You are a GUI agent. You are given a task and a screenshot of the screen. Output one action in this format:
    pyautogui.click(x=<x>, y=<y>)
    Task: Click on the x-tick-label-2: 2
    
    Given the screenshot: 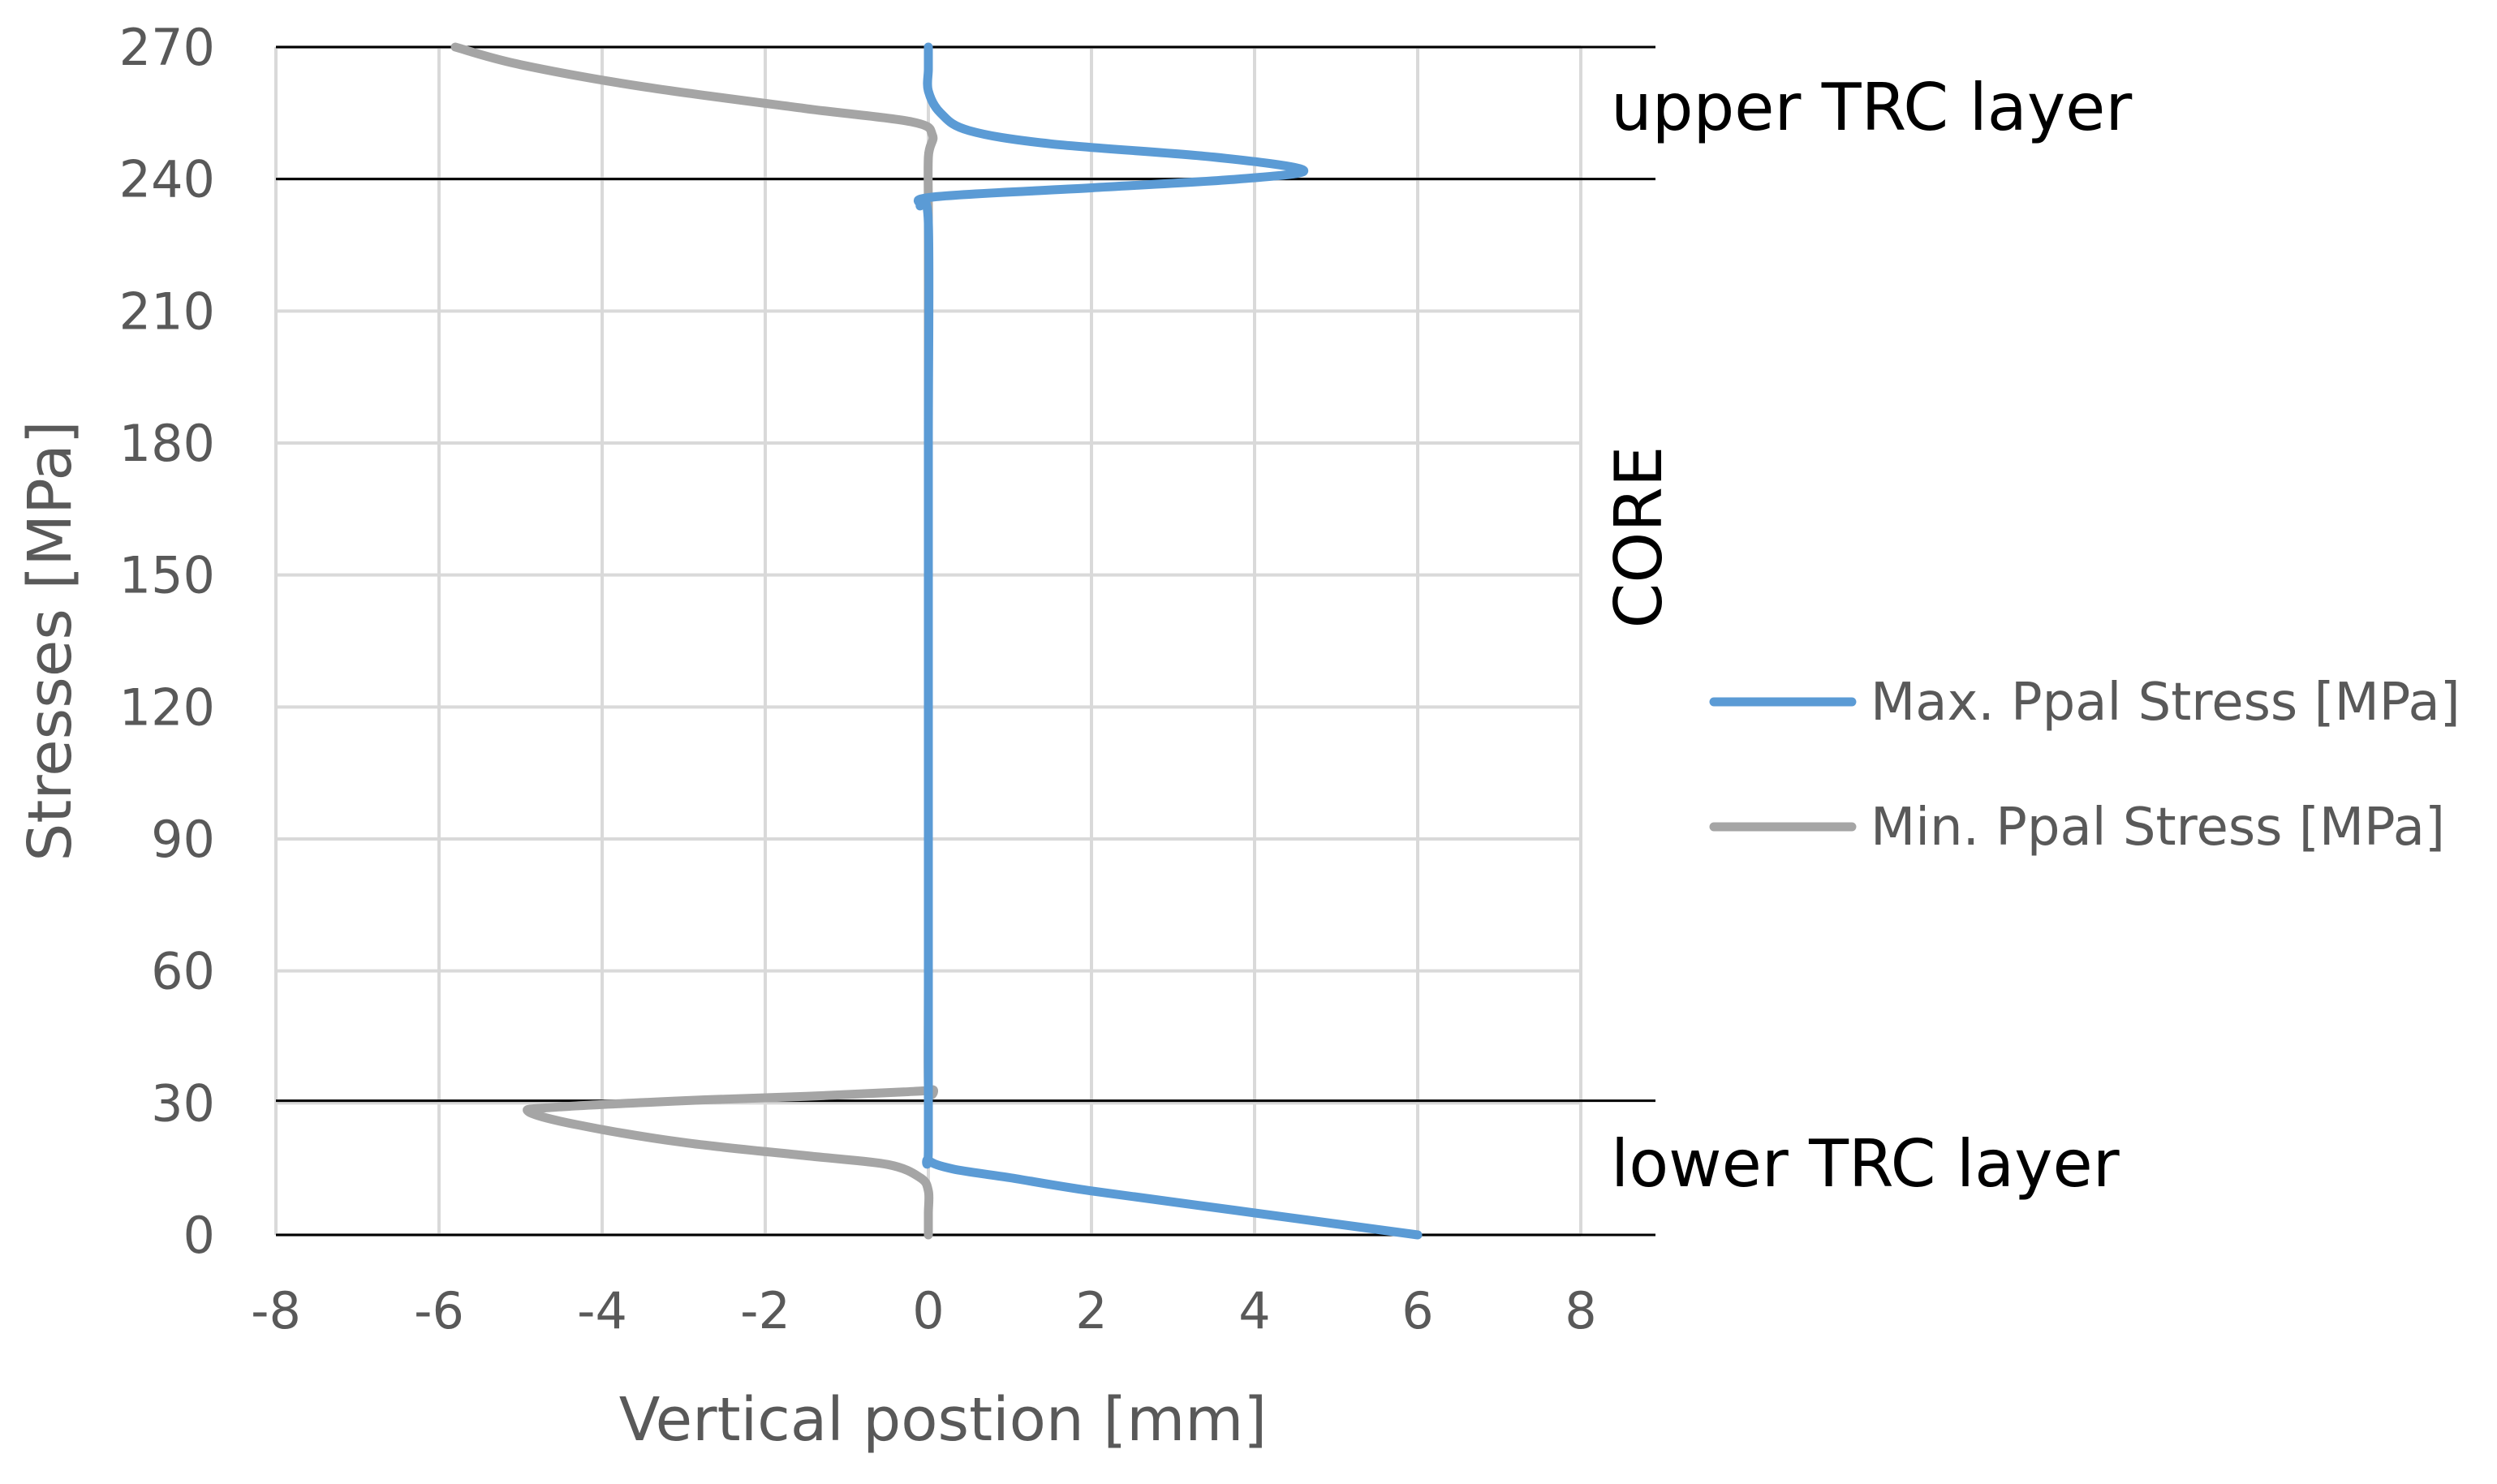 What is the action you would take?
    pyautogui.click(x=1091, y=1310)
    